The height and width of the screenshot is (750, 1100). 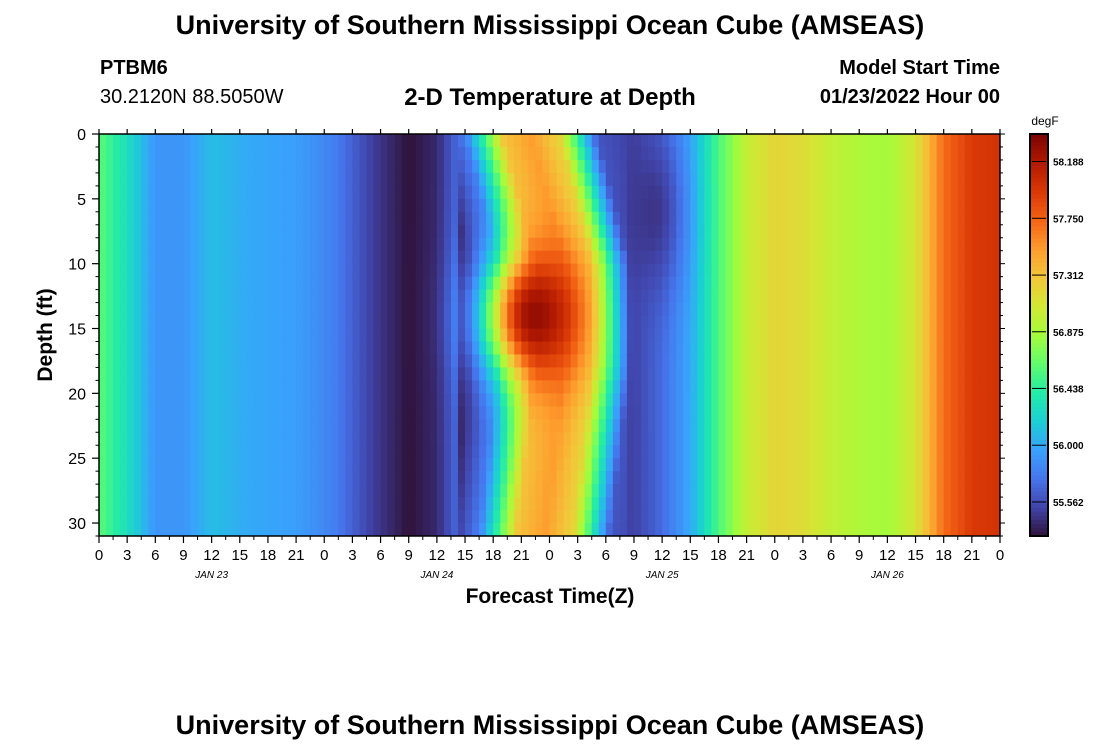 What do you see at coordinates (919, 68) in the screenshot?
I see `model-start-label: Model Start Time` at bounding box center [919, 68].